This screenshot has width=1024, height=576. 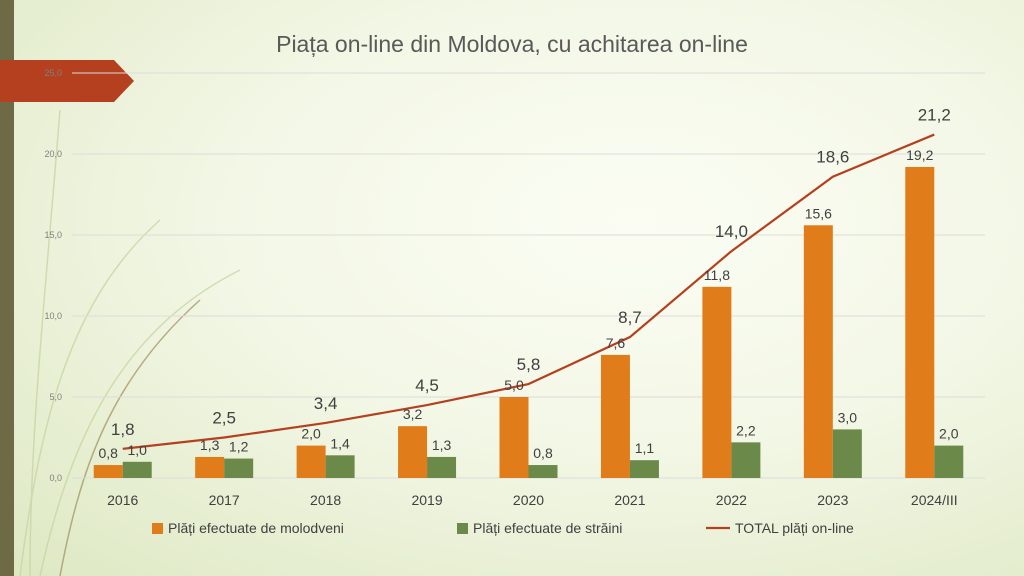 What do you see at coordinates (53, 275) in the screenshot?
I see `y-axis: 0,0 5,0 10,0 15,0 20,0 25,0` at bounding box center [53, 275].